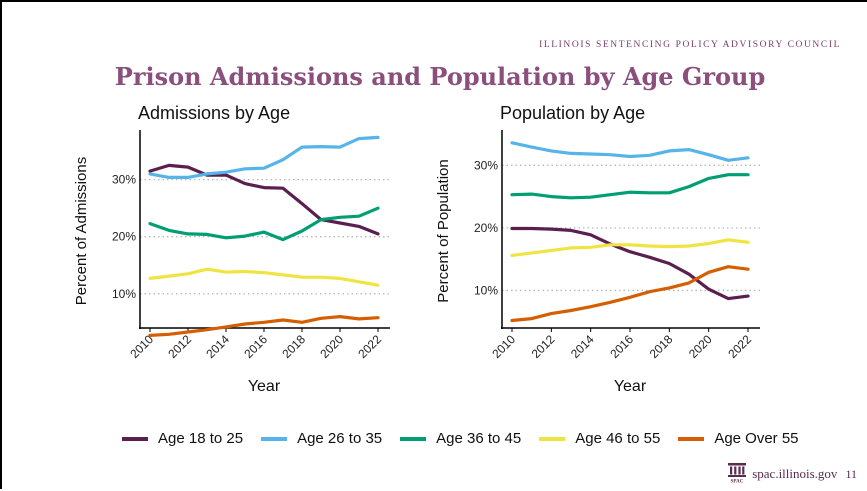 The width and height of the screenshot is (867, 491). What do you see at coordinates (217, 346) in the screenshot?
I see `chart-1-xtick-label: 2014` at bounding box center [217, 346].